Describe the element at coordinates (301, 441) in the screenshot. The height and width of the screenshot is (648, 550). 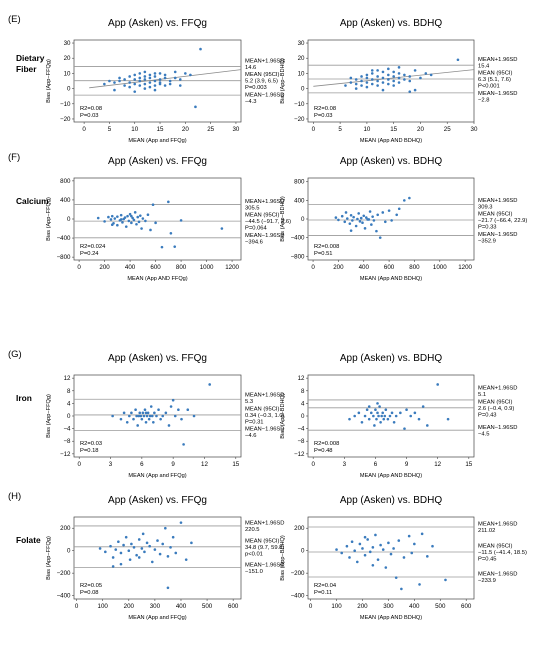
I see `y-tick-label: −8` at that location.